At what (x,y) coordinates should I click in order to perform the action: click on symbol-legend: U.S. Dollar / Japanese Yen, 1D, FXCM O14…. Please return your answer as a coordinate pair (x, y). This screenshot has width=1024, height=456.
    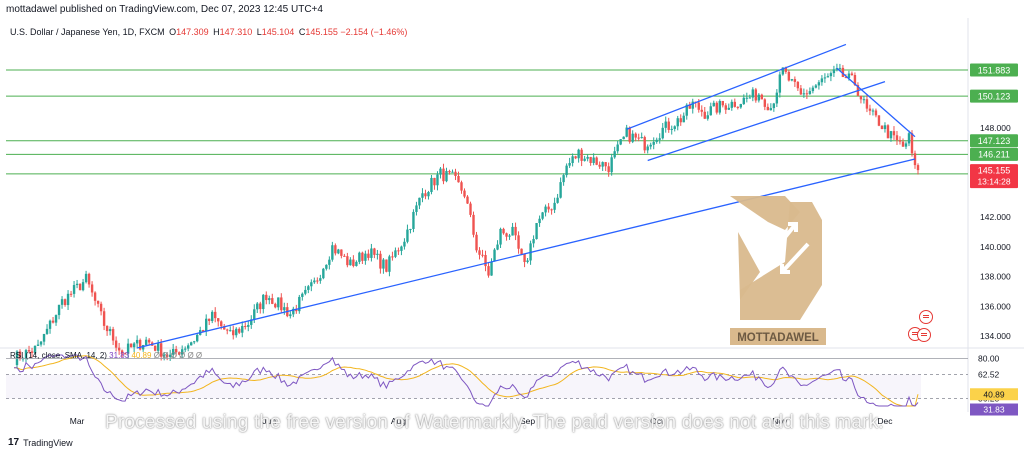
    Looking at the image, I should click on (208, 32).